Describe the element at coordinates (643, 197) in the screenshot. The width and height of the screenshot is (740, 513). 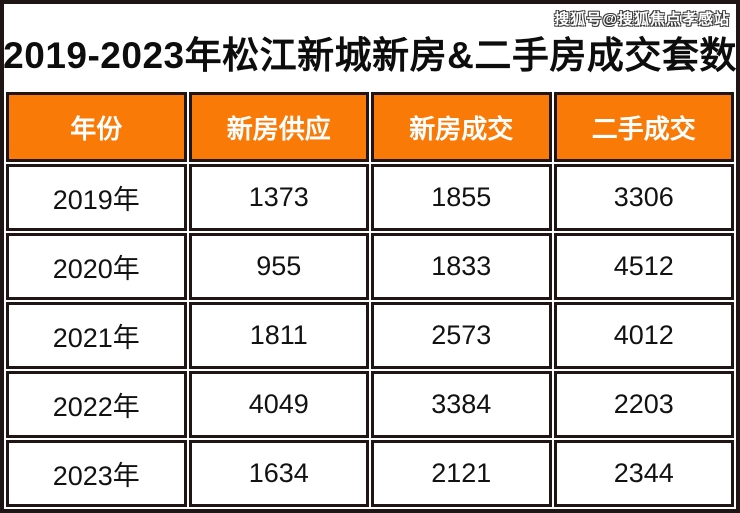
I see `cell-secondhand-sales: 3306` at that location.